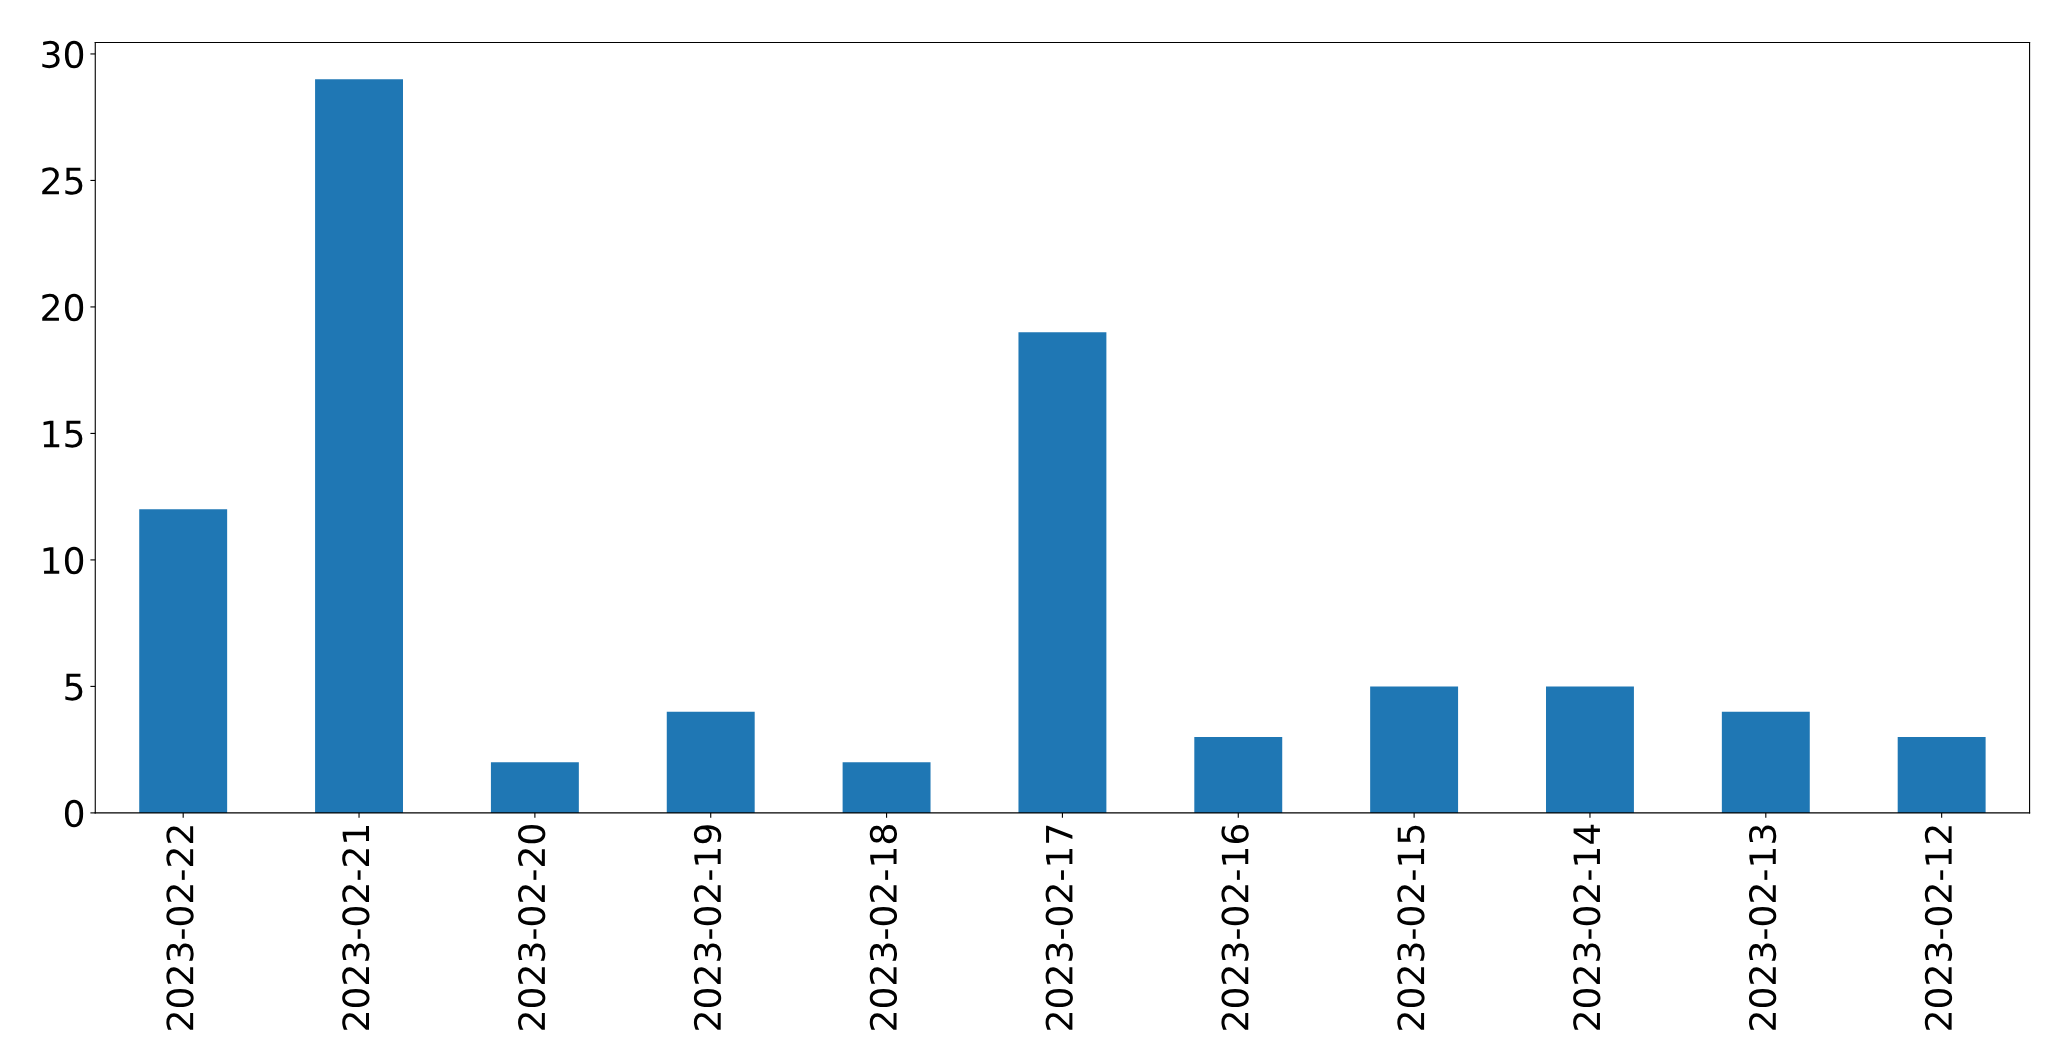  I want to click on x-tick-label: 2023-02-19, so click(707, 927).